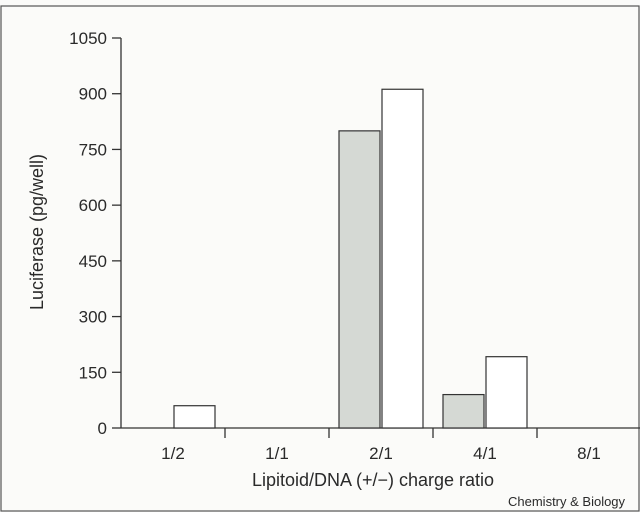  What do you see at coordinates (589, 453) in the screenshot?
I see `x-tick-label: 8/1` at bounding box center [589, 453].